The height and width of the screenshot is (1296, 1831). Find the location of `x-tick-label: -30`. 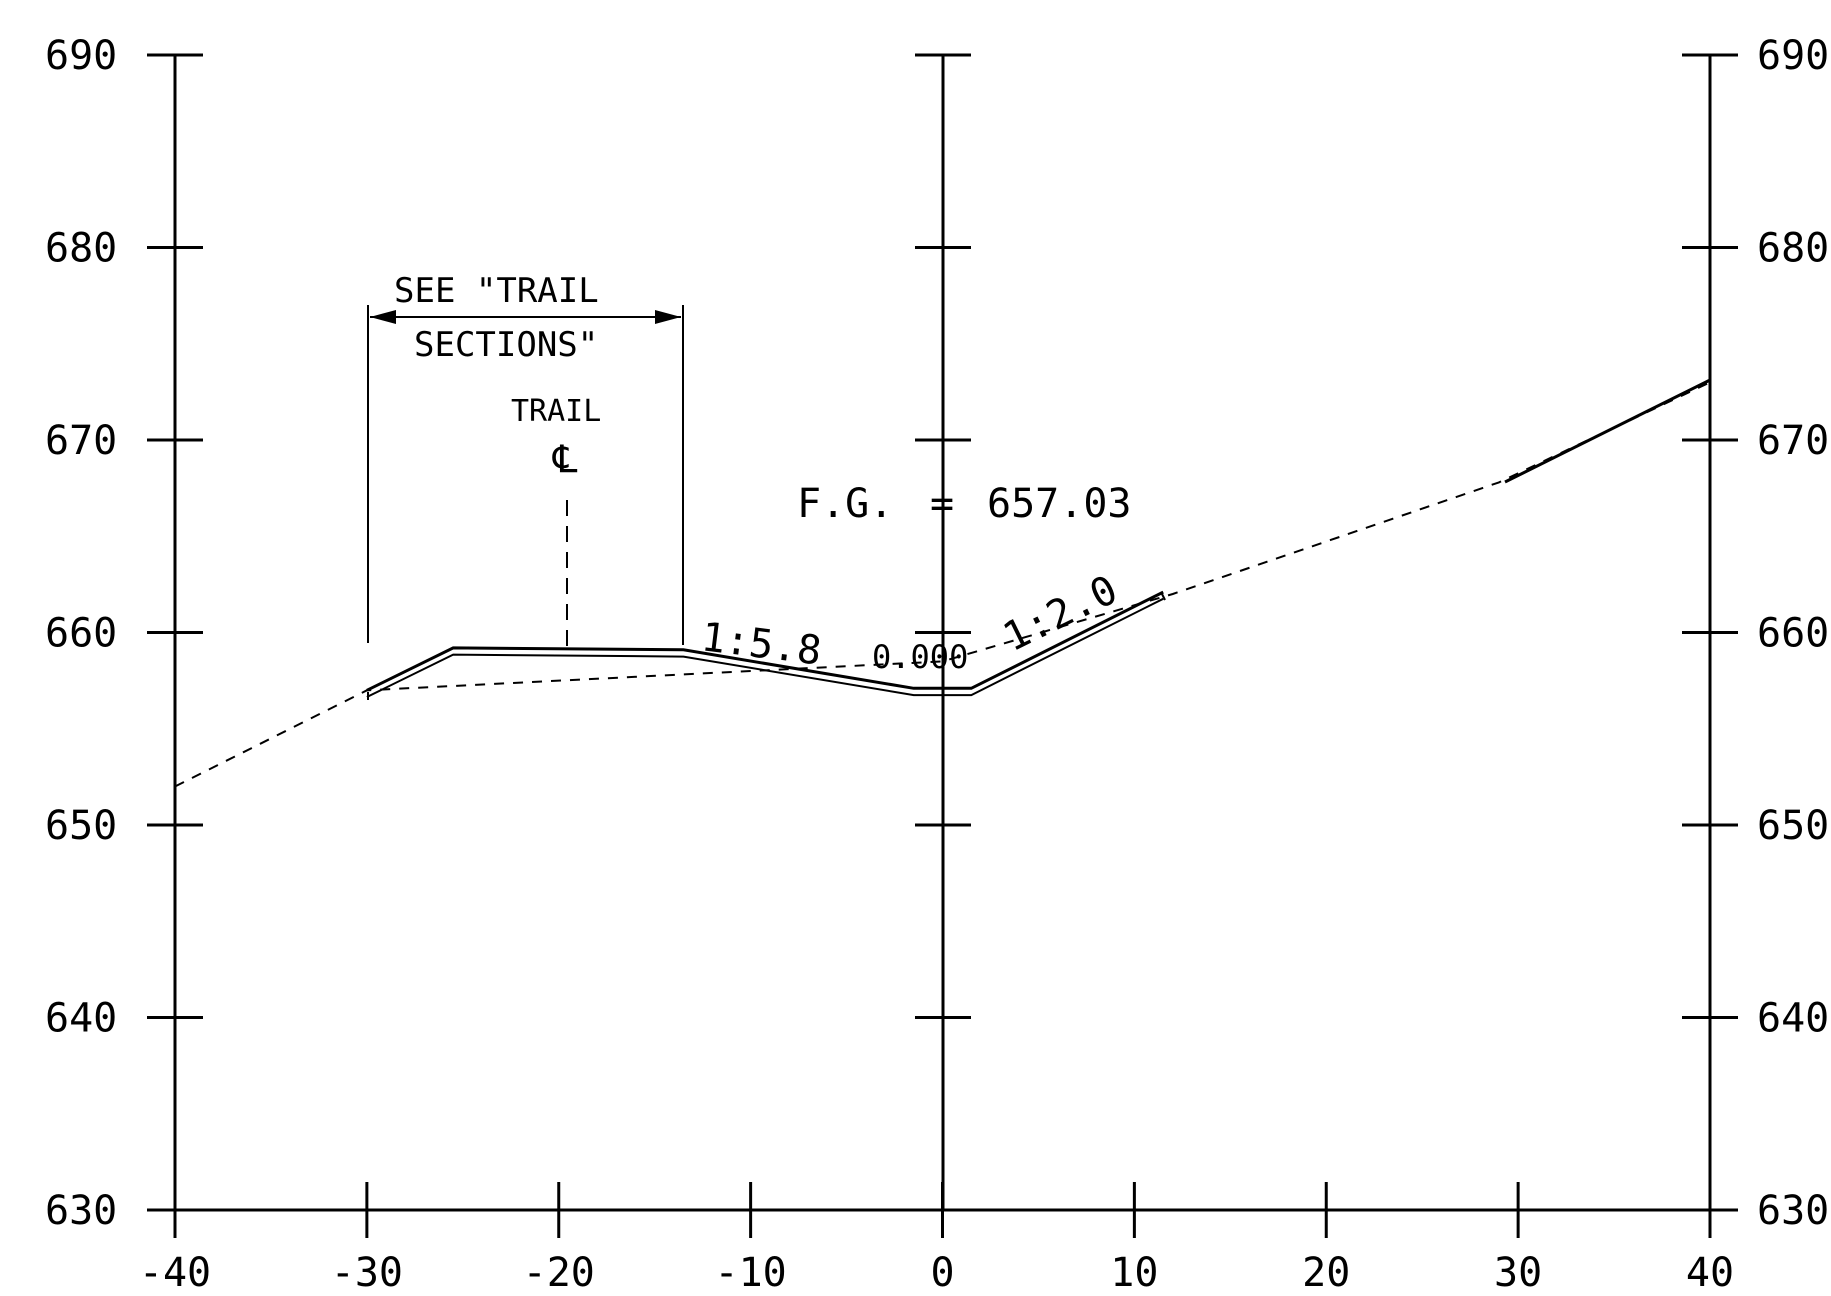

x-tick-label: -30 is located at coordinates (367, 1270).